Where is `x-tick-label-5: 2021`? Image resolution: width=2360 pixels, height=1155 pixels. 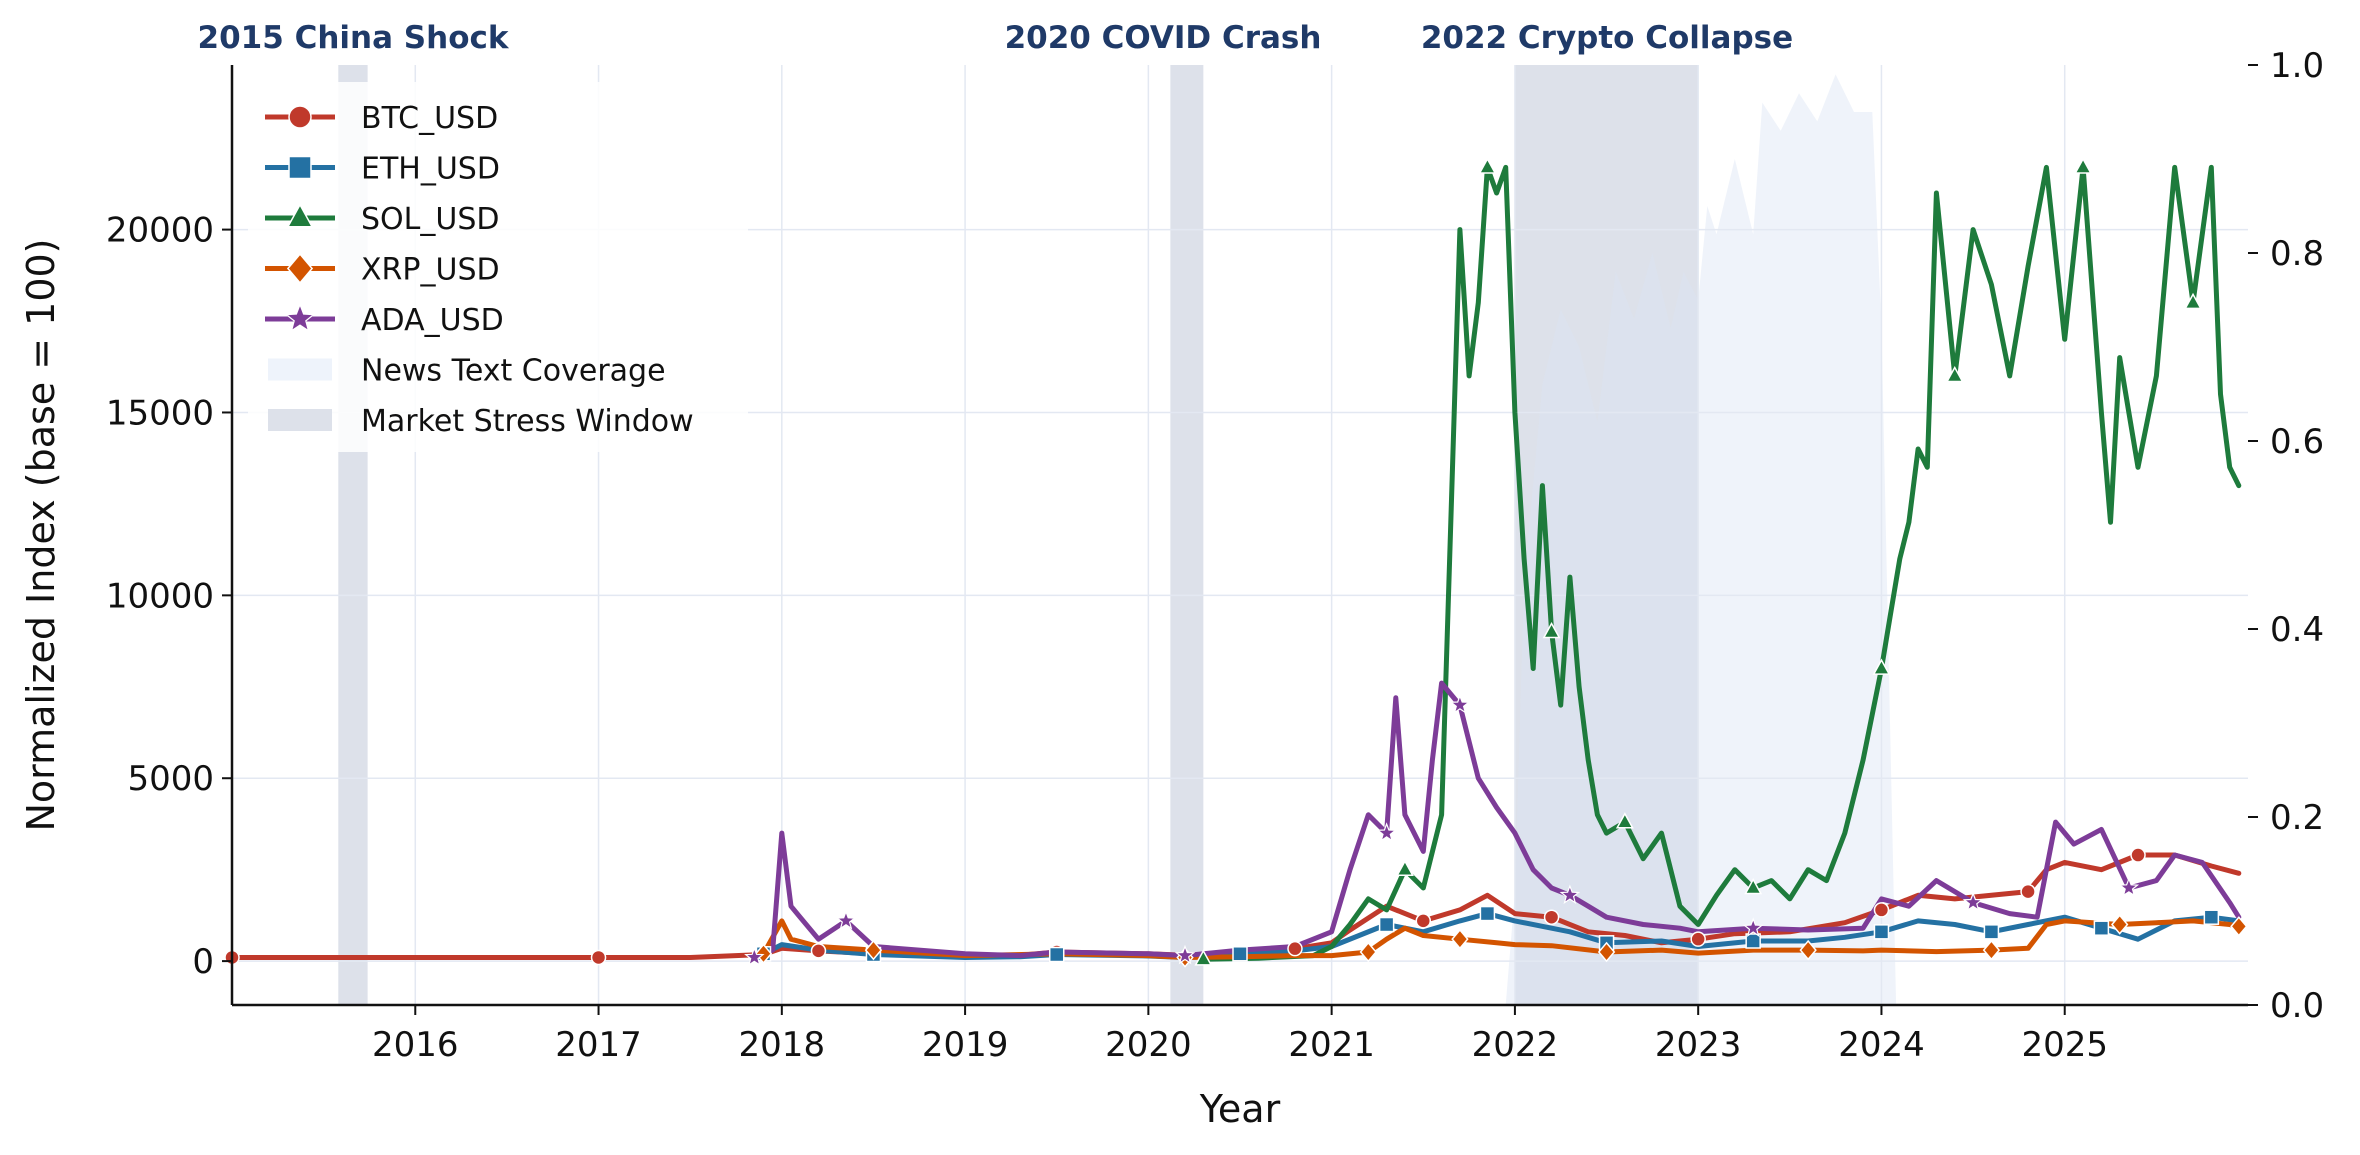
x-tick-label-5: 2021 is located at coordinates (1331, 1045).